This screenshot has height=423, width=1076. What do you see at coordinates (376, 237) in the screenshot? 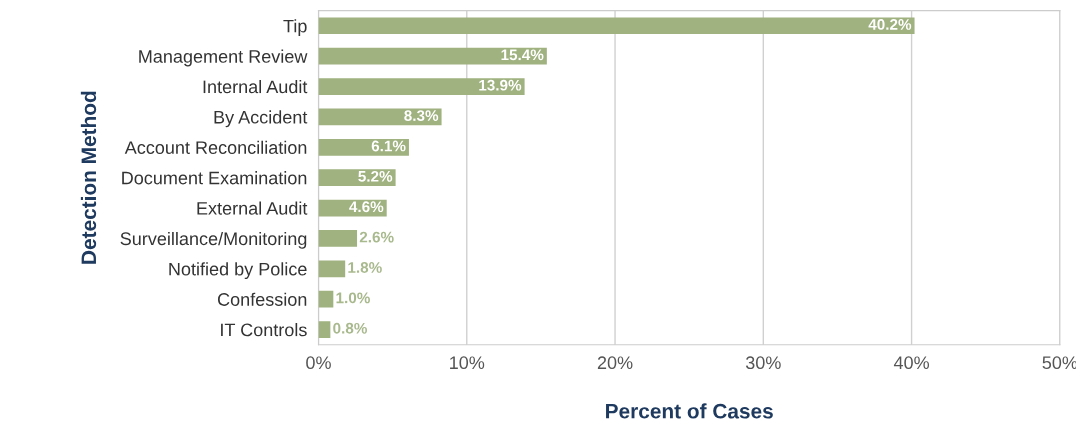
I see `data-label: 2.6%` at bounding box center [376, 237].